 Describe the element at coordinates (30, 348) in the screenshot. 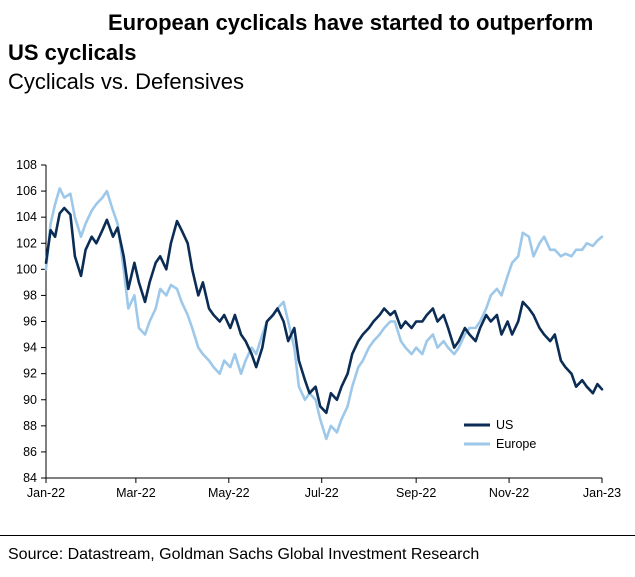

I see `y-tick-label: 94` at that location.